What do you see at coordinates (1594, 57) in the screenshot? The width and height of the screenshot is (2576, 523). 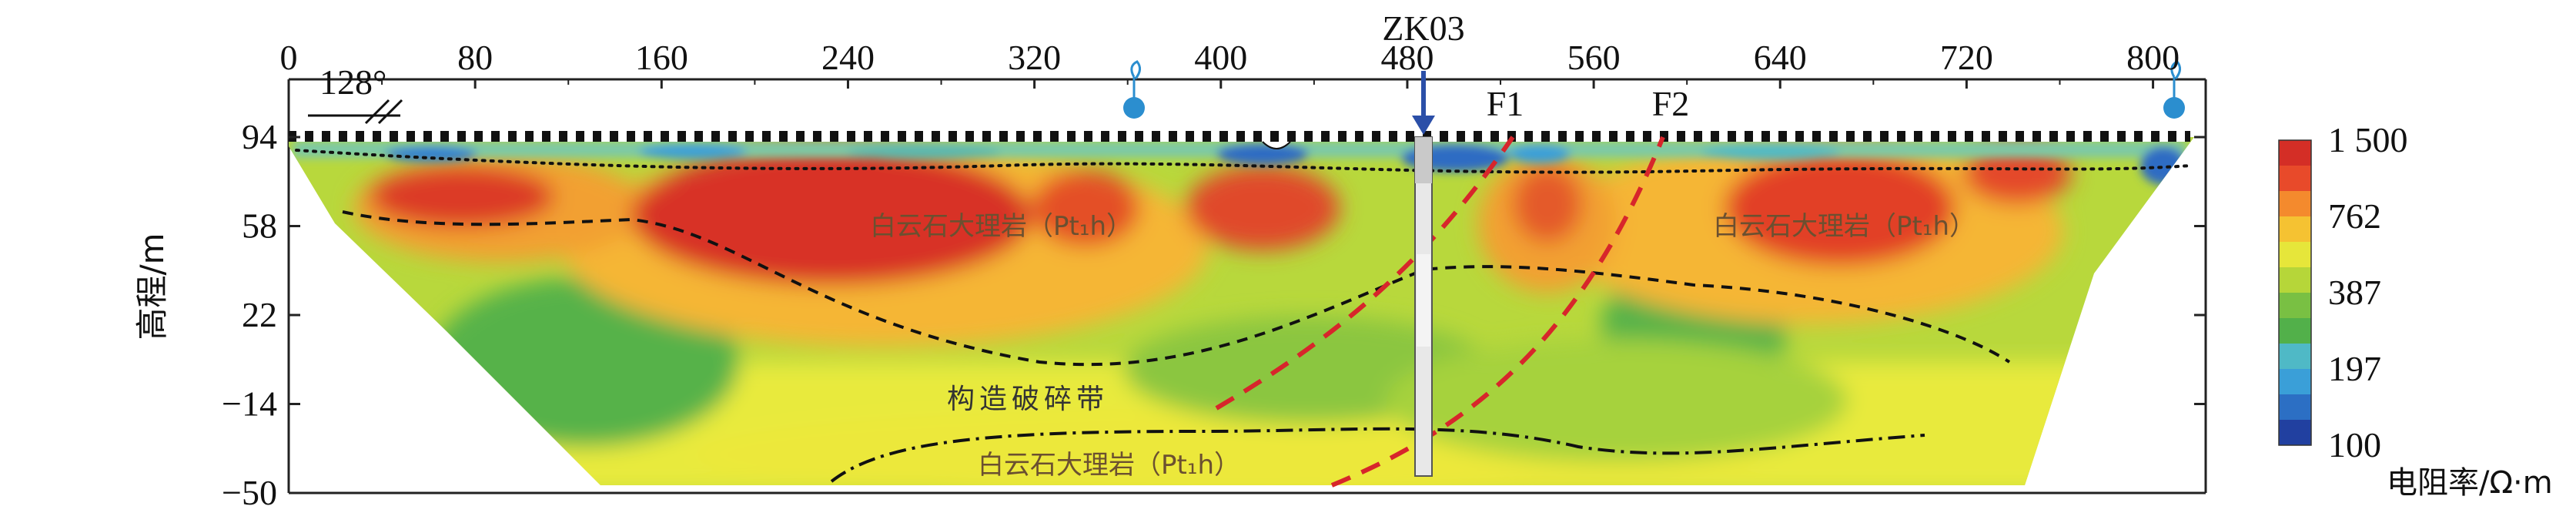 I see `x-tick-label: 560` at bounding box center [1594, 57].